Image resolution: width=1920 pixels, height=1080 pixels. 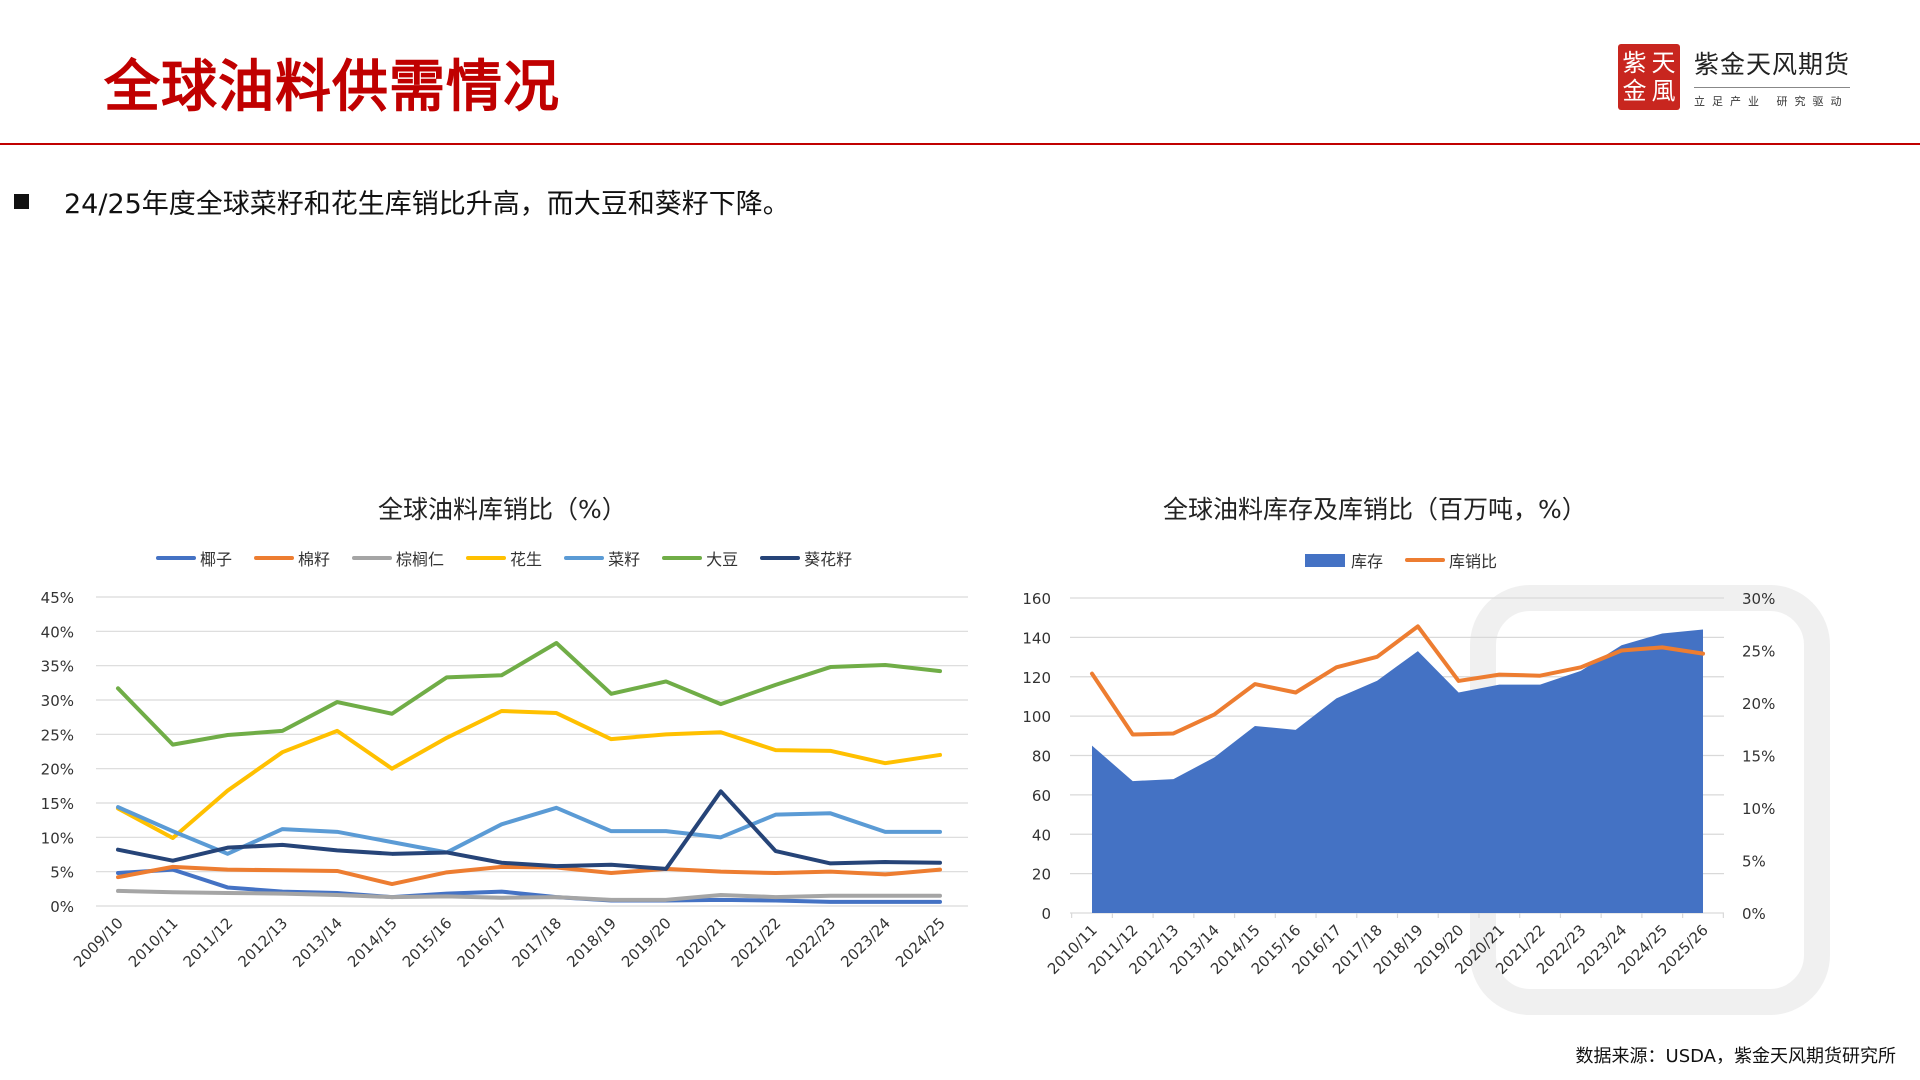 I want to click on svg-text: 35%, so click(x=57, y=667).